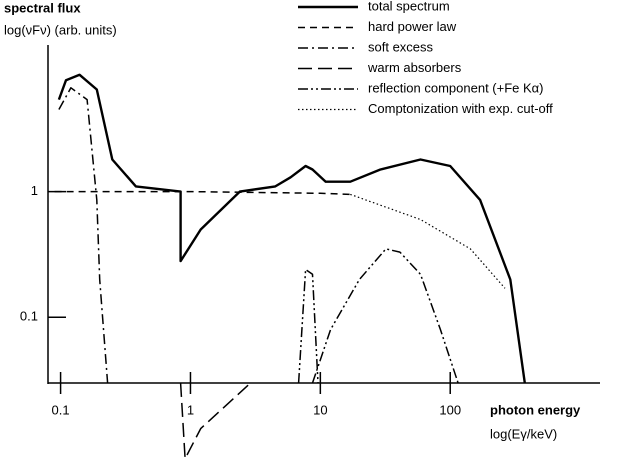 This screenshot has height=463, width=623. What do you see at coordinates (523, 433) in the screenshot?
I see `x-axis-label: log(Eγ/keV)` at bounding box center [523, 433].